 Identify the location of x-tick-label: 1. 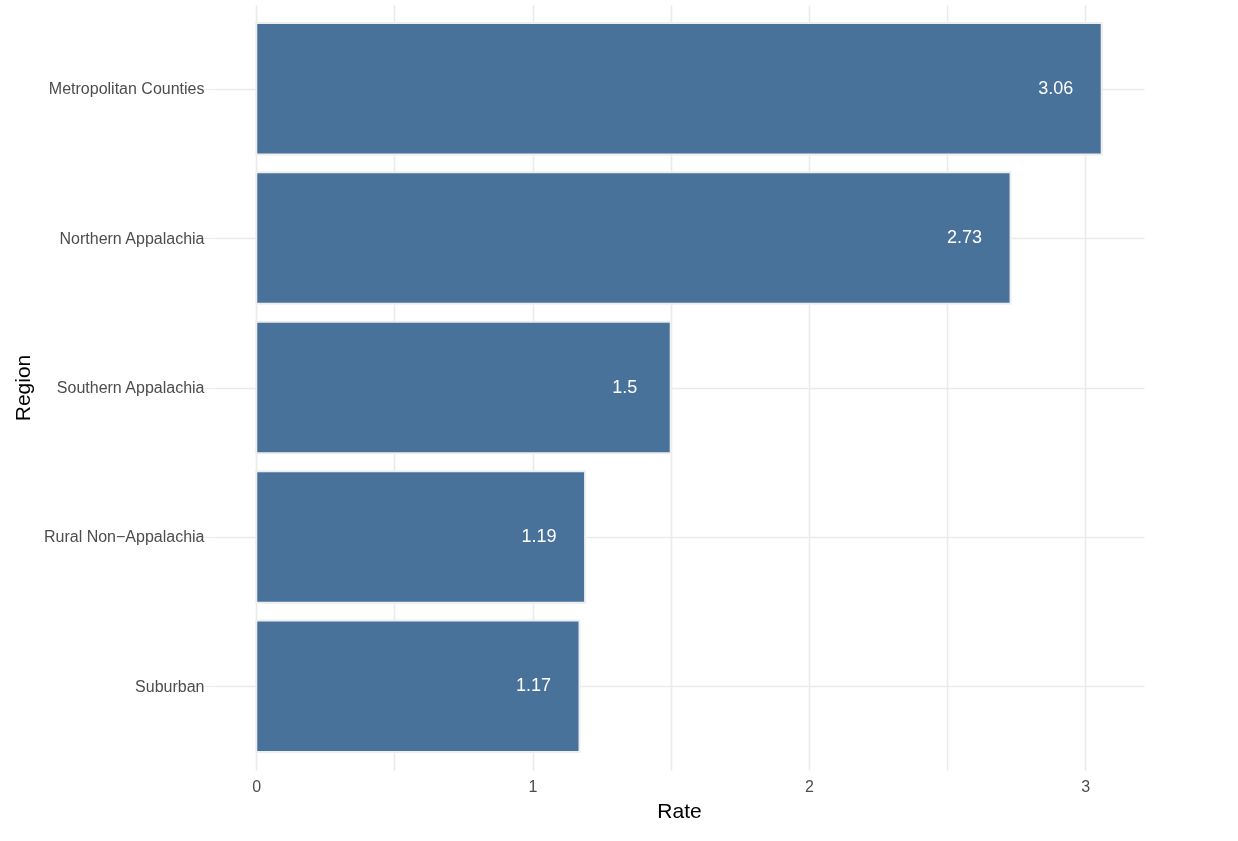
(533, 786).